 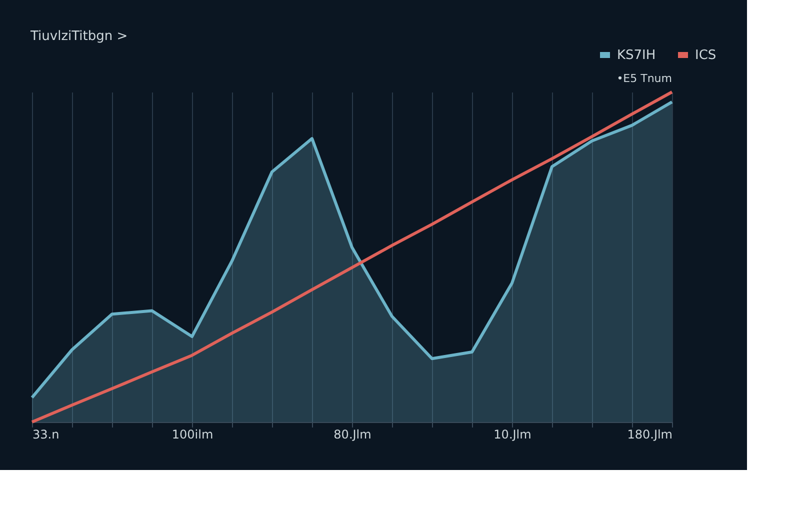 What do you see at coordinates (79, 36) in the screenshot?
I see `chart-title: TiuvlziTitbgn >` at bounding box center [79, 36].